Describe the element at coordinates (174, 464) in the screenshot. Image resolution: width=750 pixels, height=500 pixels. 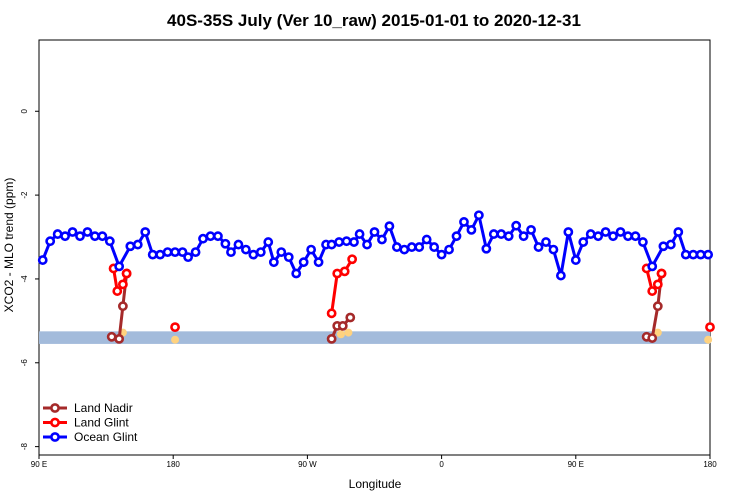
I see `x-tick-label: 180` at that location.